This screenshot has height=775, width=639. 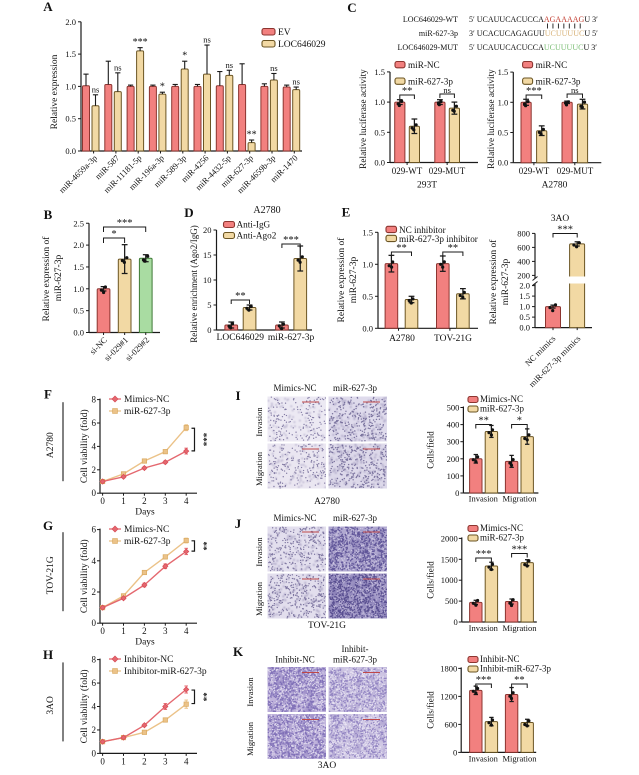 What do you see at coordinates (48, 214) in the screenshot?
I see `svg-text: B` at bounding box center [48, 214].